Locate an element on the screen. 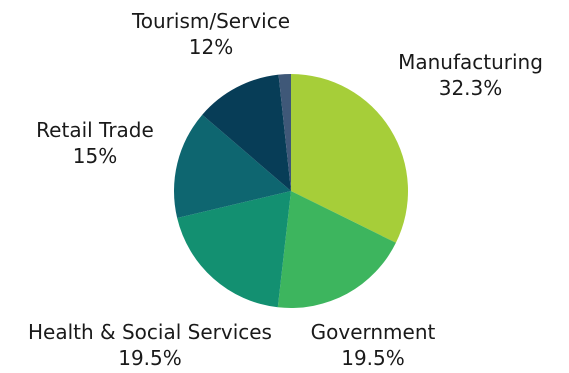  label-tourism-service-name: Tourism/Service is located at coordinates (211, 21).